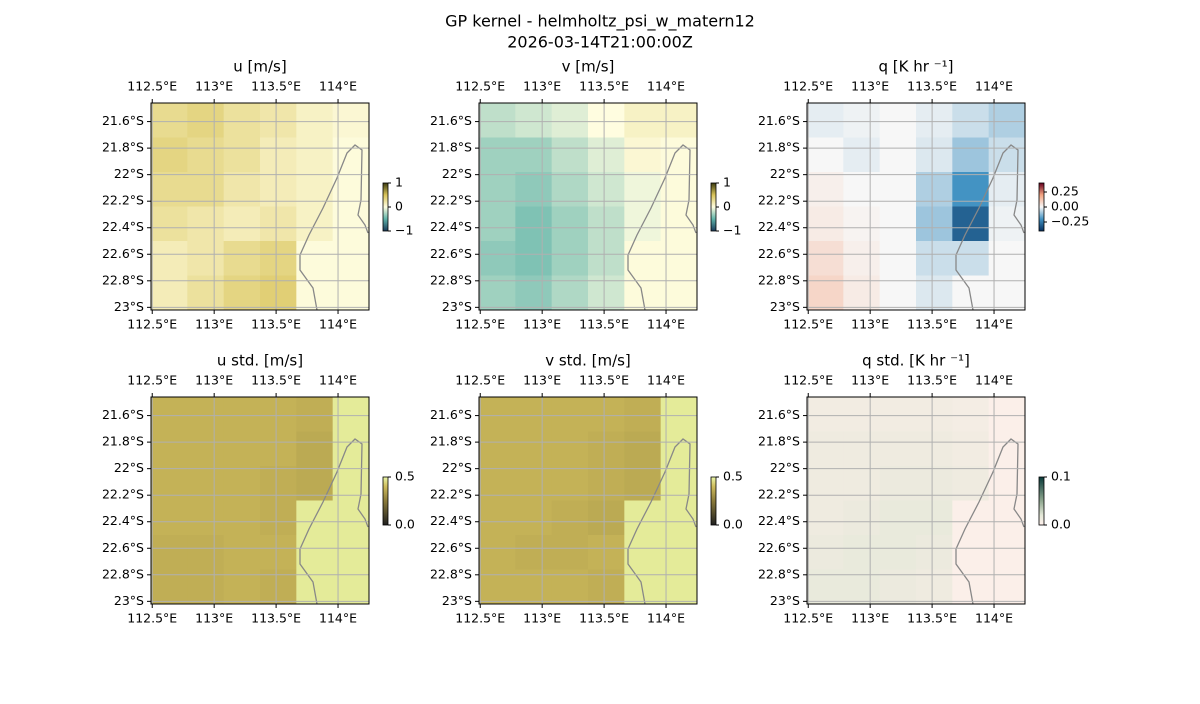  I want to click on colorbar-tick-label: 0, so click(727, 206).